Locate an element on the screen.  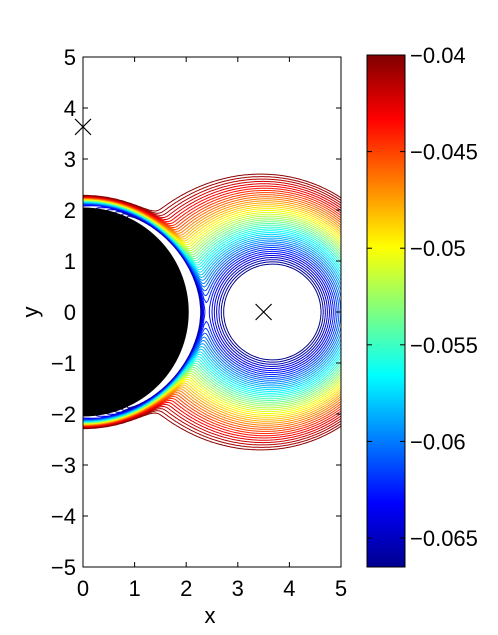
y-tick-label: 1 is located at coordinates (70, 261).